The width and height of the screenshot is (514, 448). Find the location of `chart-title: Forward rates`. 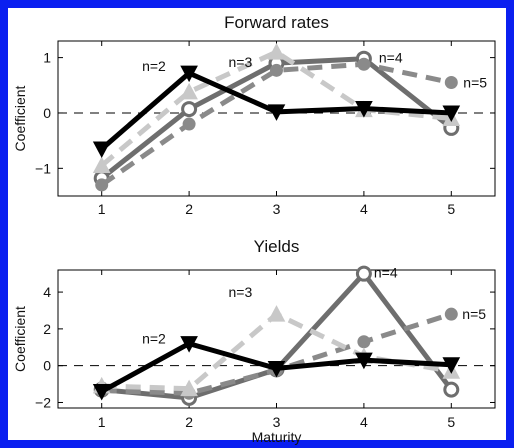

chart-title: Forward rates is located at coordinates (276, 22).